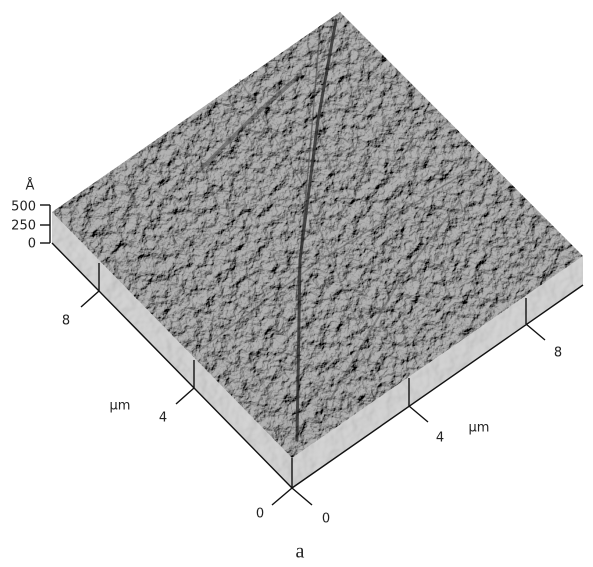 The width and height of the screenshot is (593, 567). Describe the element at coordinates (23, 207) in the screenshot. I see `z-tick-label: 500` at that location.